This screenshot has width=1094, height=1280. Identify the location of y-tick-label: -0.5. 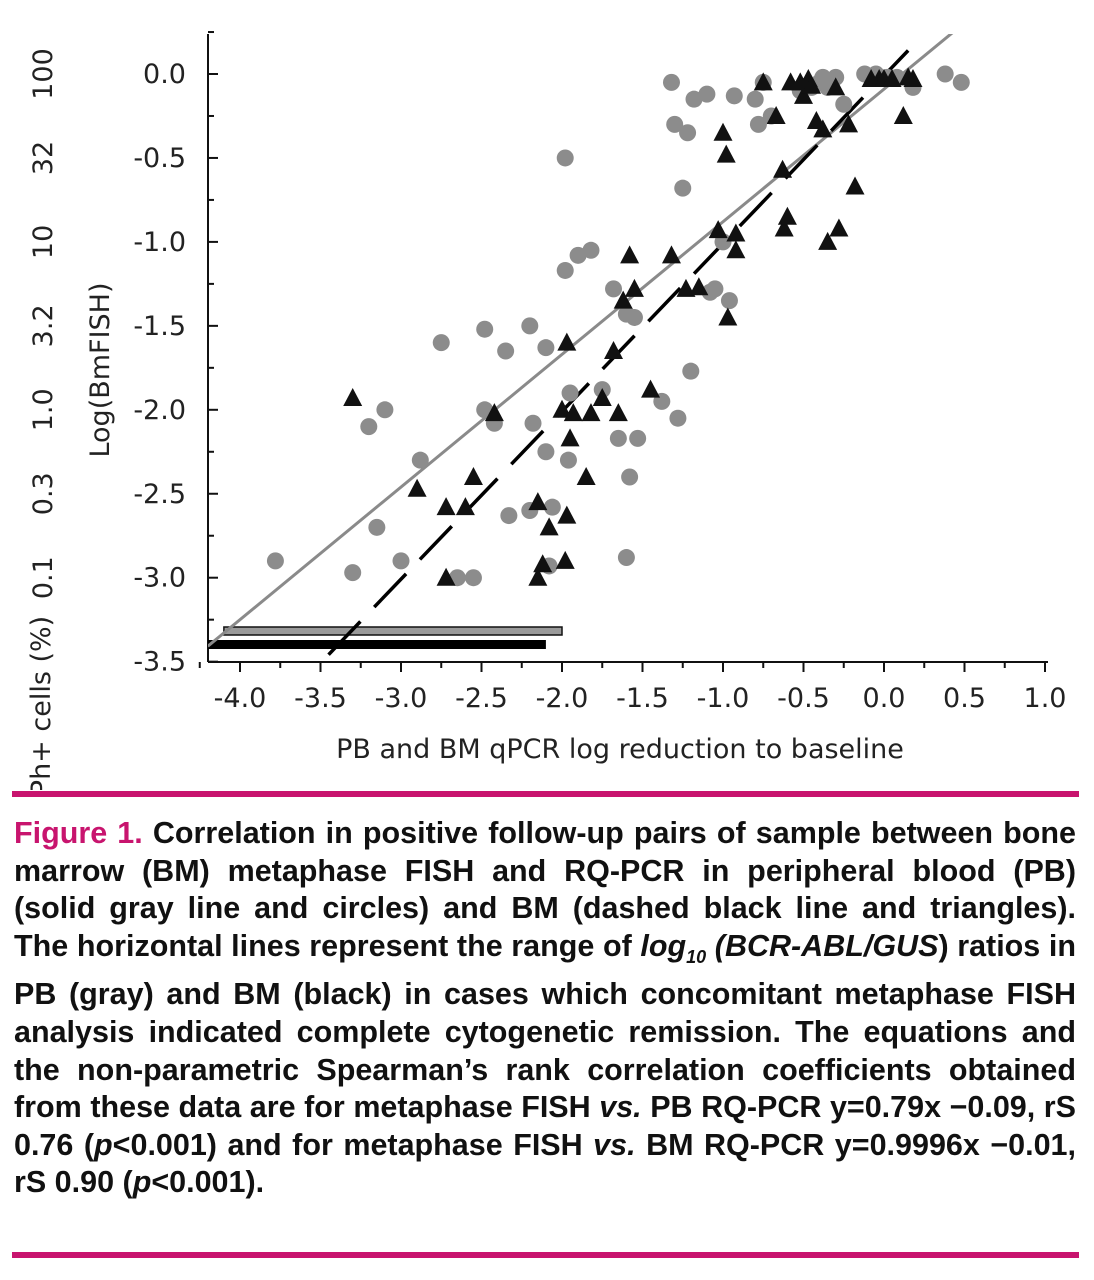
(159, 158).